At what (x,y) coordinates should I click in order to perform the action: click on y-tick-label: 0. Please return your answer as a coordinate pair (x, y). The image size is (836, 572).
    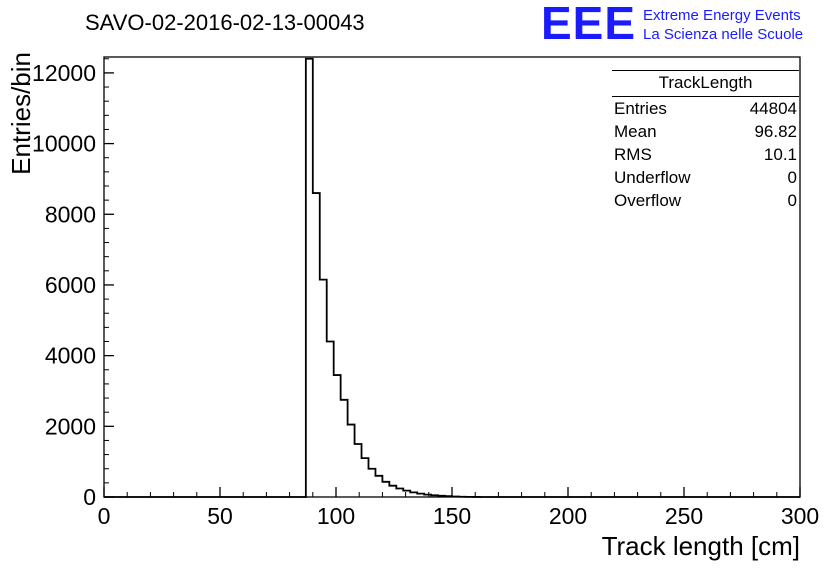
    Looking at the image, I should click on (89, 497).